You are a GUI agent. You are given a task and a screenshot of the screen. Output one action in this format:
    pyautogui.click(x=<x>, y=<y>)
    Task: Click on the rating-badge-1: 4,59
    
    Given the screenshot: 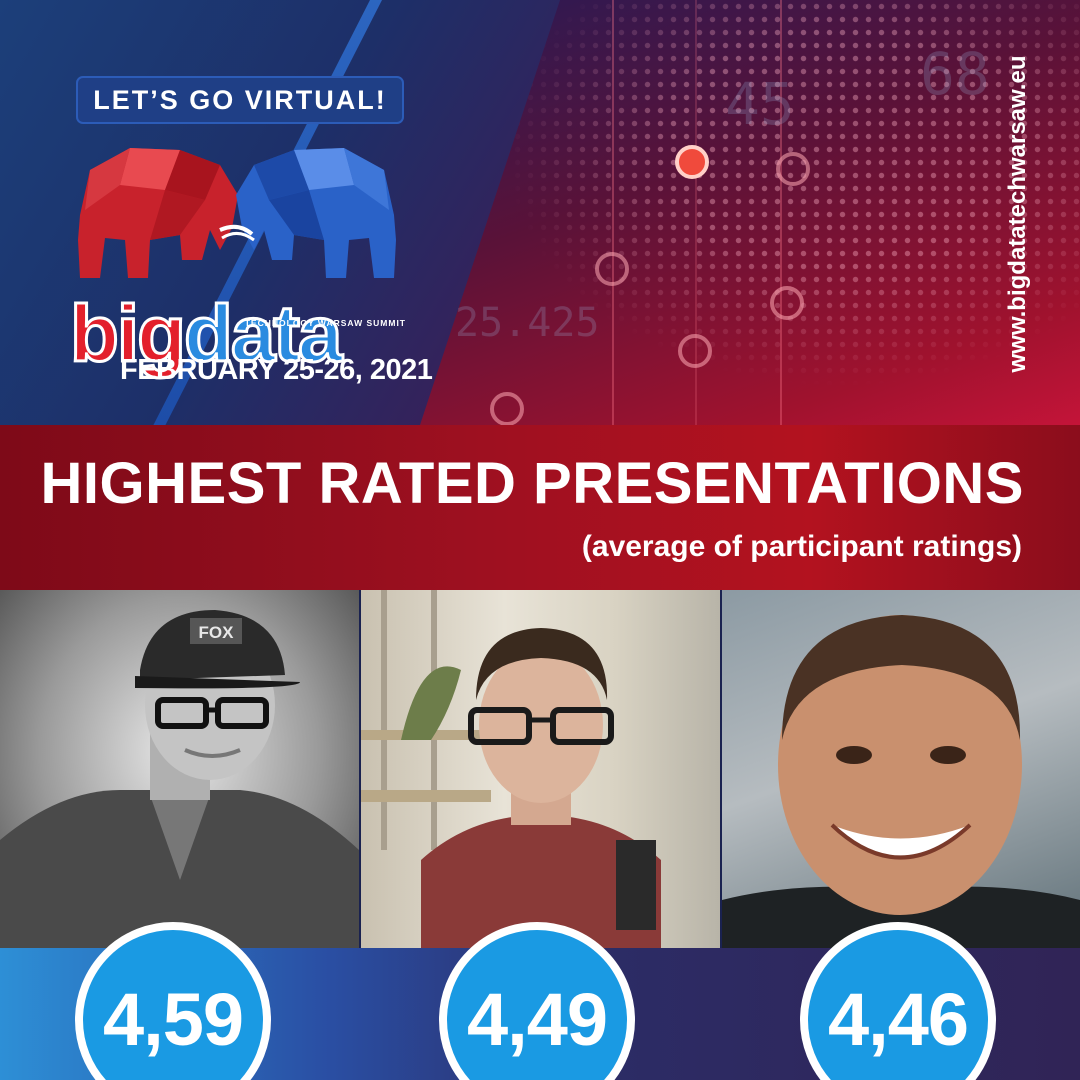 What is the action you would take?
    pyautogui.click(x=173, y=1001)
    